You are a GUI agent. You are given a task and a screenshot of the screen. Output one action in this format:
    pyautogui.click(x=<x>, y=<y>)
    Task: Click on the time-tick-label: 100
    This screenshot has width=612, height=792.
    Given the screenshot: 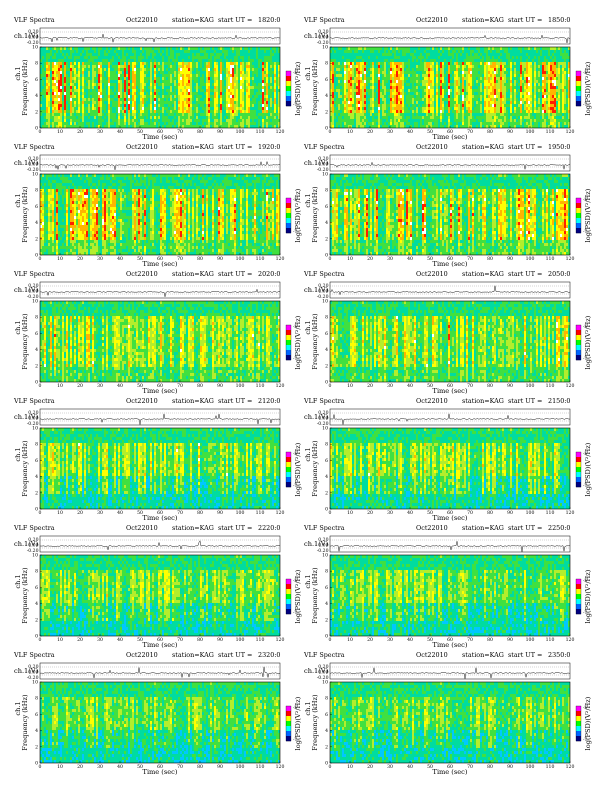 What is the action you would take?
    pyautogui.click(x=530, y=386)
    